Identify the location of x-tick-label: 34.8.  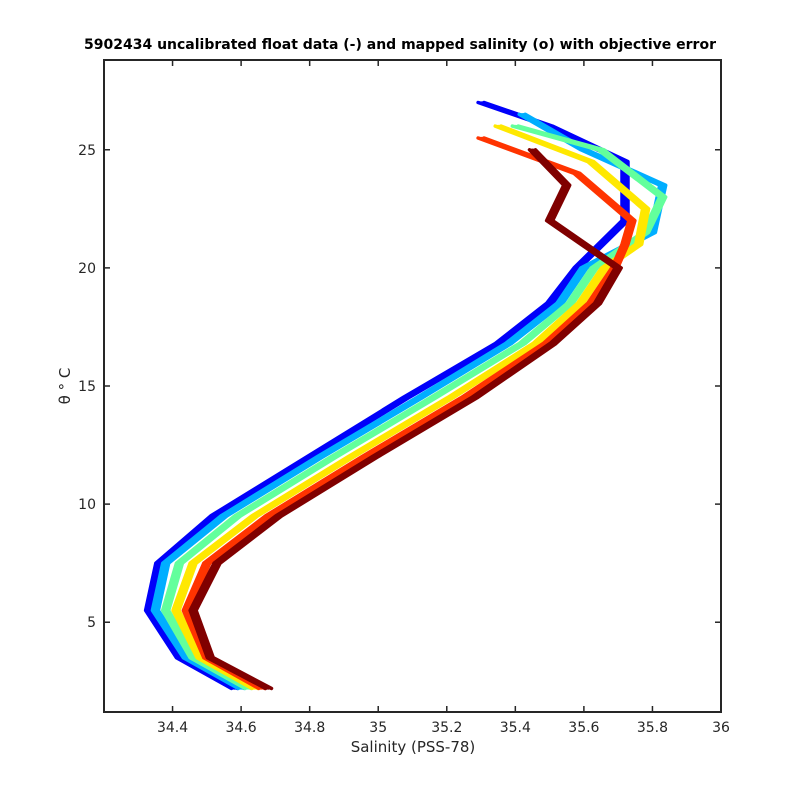
(309, 728).